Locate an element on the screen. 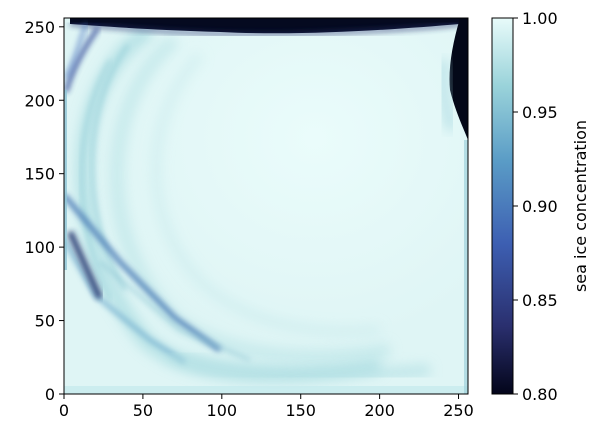 The height and width of the screenshot is (423, 594). y-tick-label: 250 is located at coordinates (39, 27).